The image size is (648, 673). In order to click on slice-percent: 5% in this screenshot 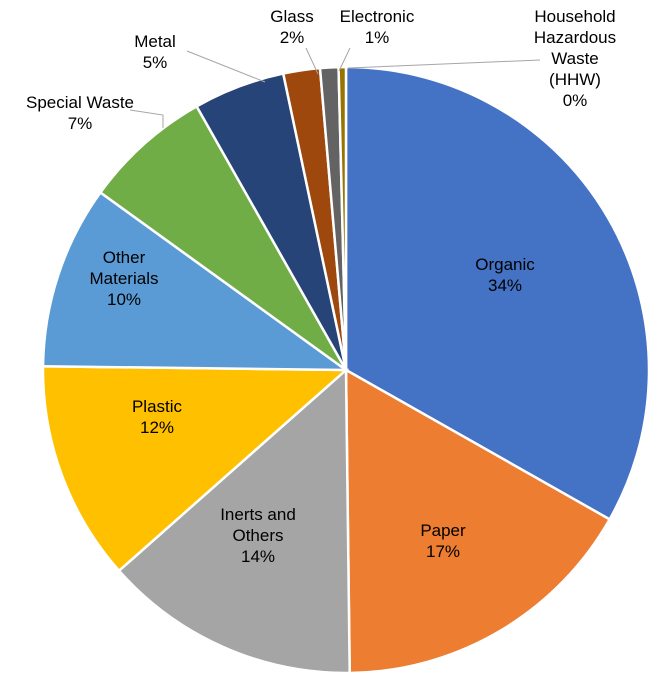, I will do `click(155, 62)`.